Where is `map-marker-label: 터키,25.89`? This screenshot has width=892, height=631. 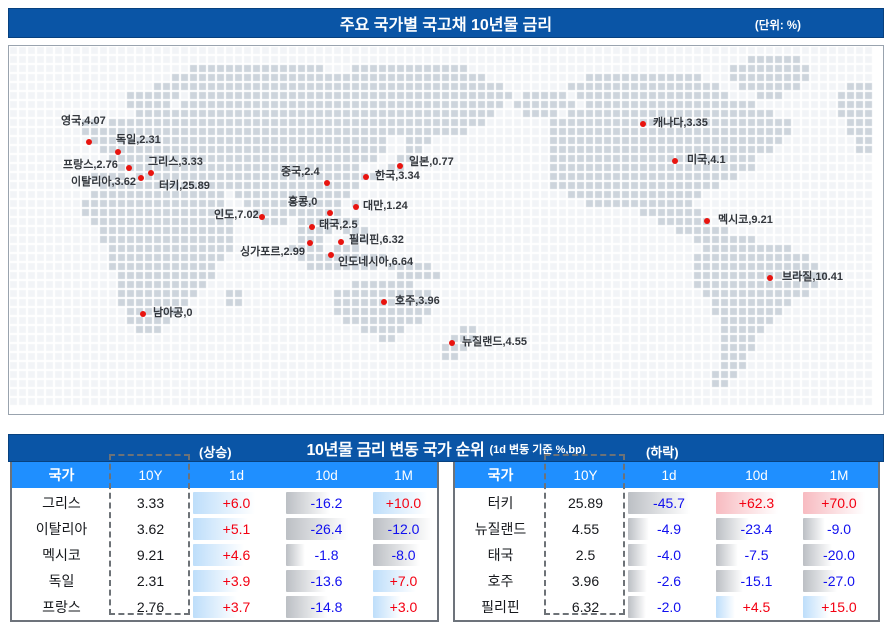
map-marker-label: 터키,25.89 is located at coordinates (184, 186).